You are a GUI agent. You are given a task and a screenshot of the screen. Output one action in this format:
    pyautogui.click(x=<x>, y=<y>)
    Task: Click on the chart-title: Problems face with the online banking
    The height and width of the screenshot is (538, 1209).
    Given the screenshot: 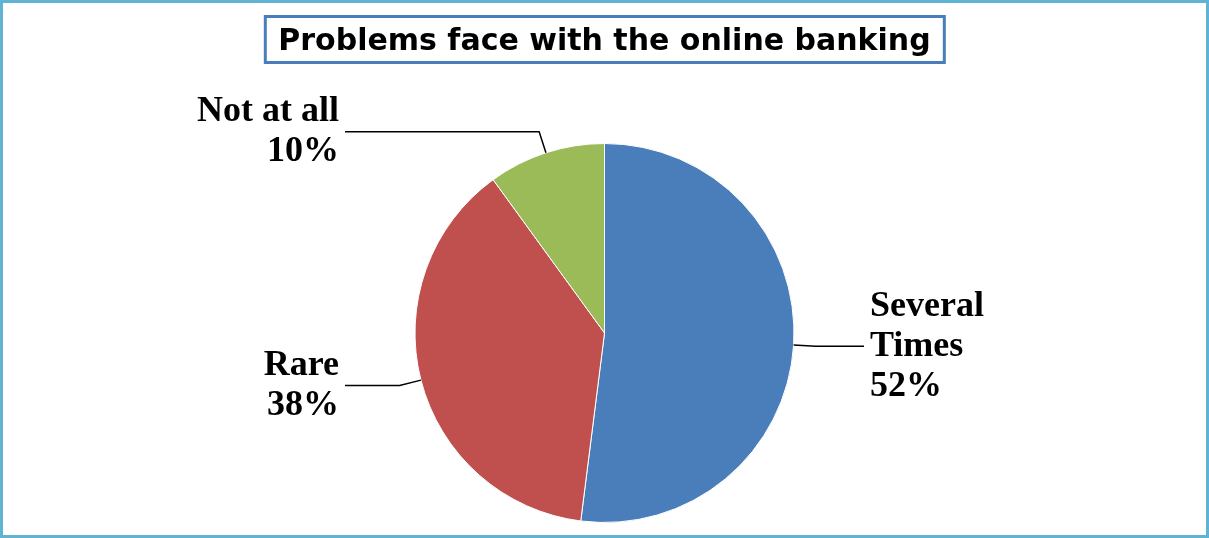 What is the action you would take?
    pyautogui.click(x=604, y=39)
    